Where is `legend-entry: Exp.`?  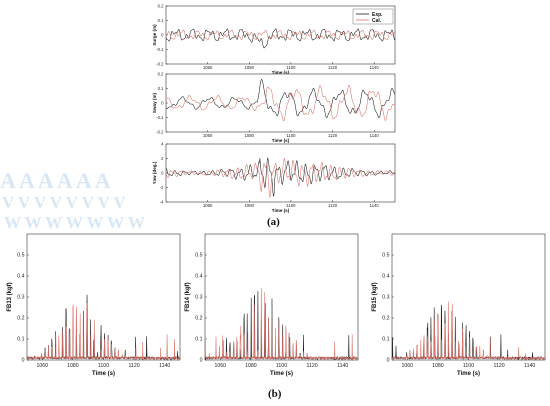 legend-entry: Exp. is located at coordinates (377, 15).